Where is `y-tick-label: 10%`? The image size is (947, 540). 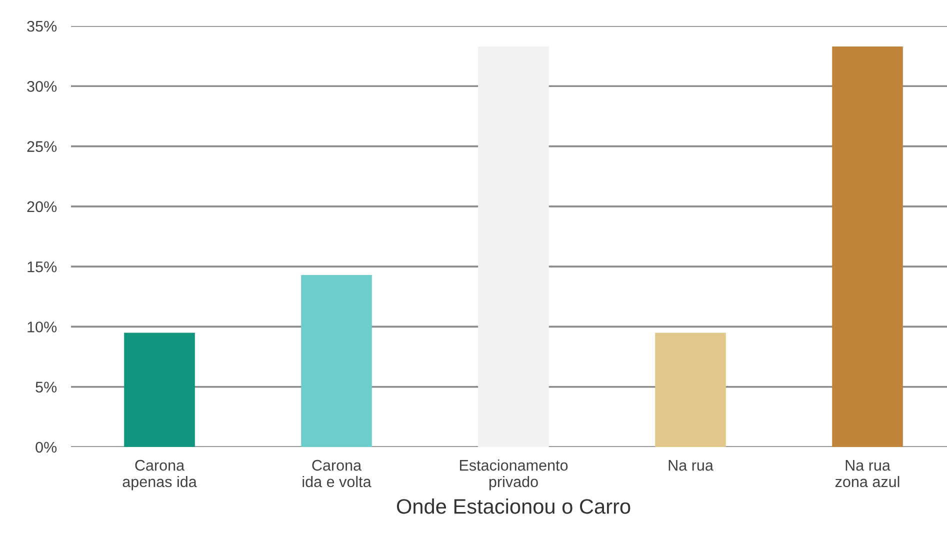 y-tick-label: 10% is located at coordinates (42, 327).